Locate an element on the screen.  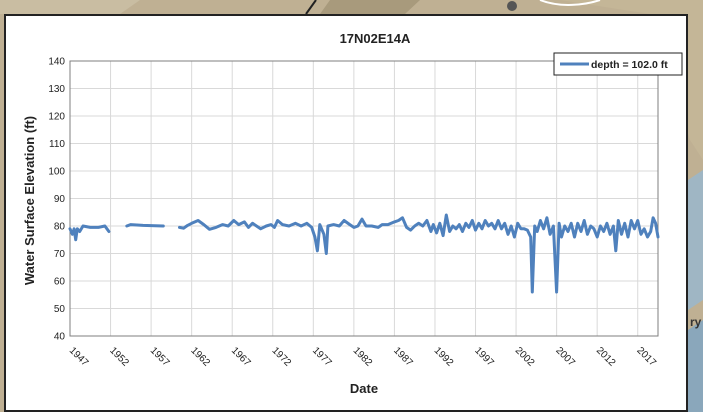
x-tick-label: 2012 is located at coordinates (606, 357).